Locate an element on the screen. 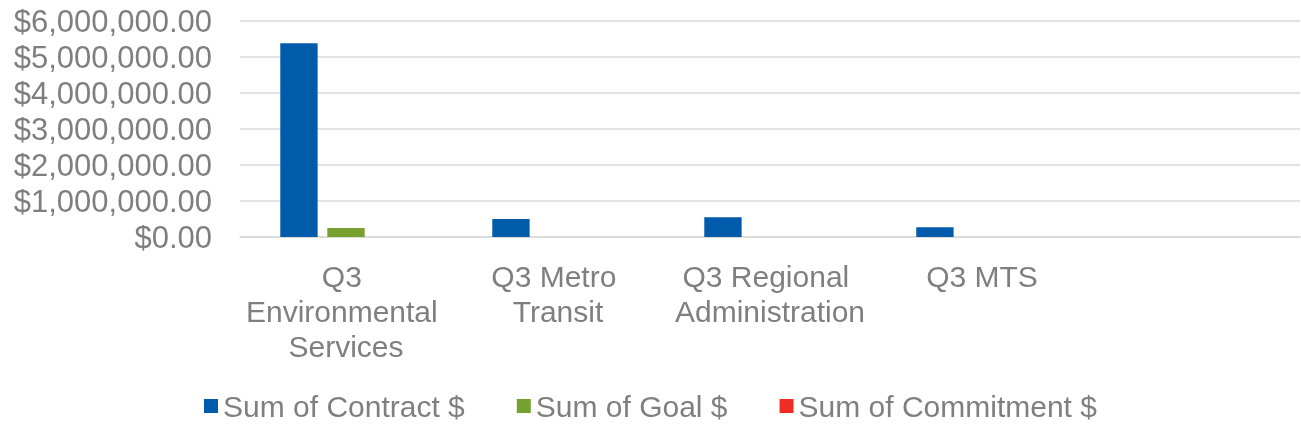  y-tick-label: $2,000,000.00 is located at coordinates (112, 165).